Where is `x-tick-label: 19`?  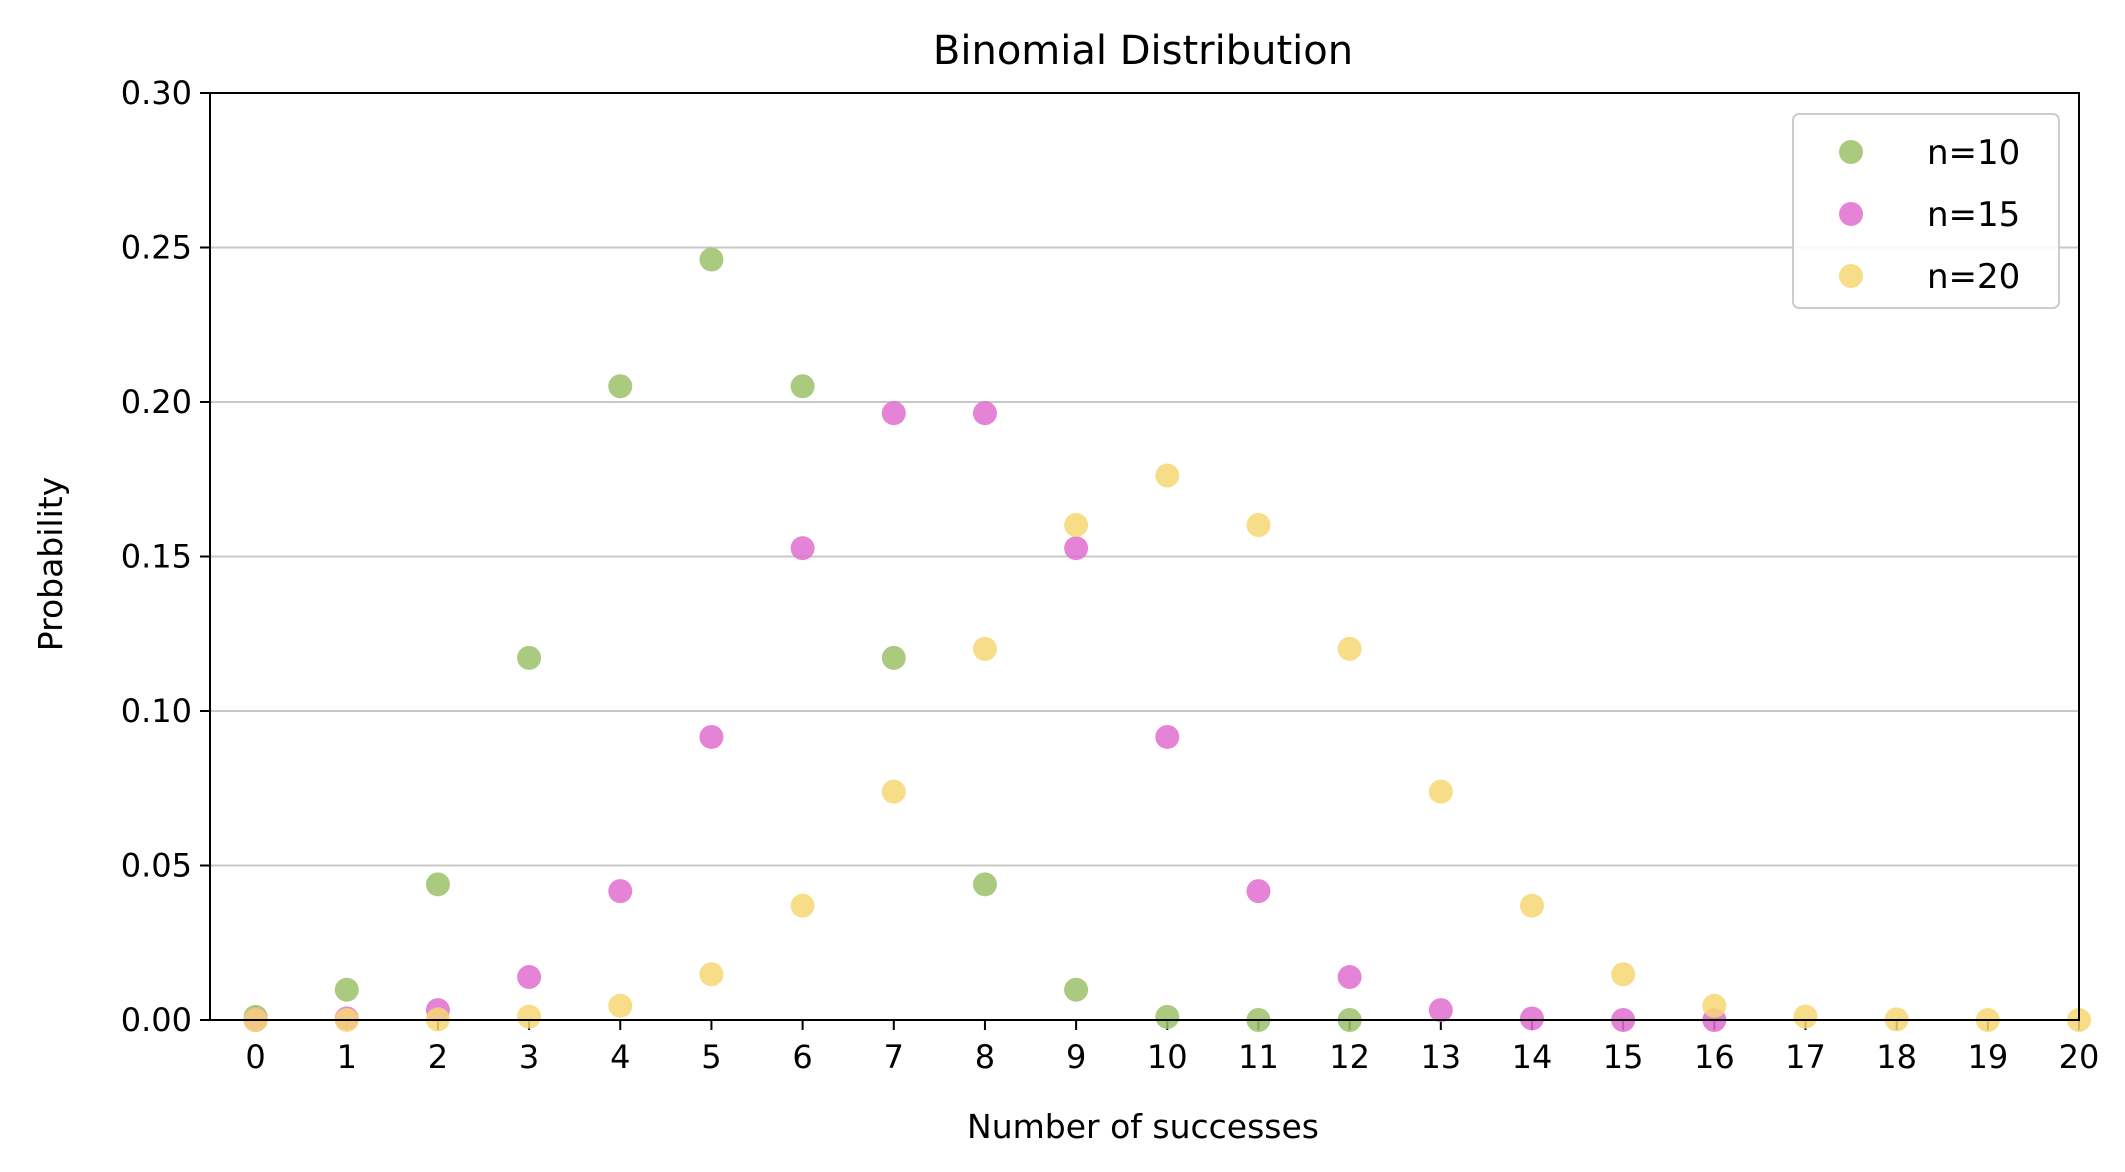
x-tick-label: 19 is located at coordinates (1987, 1057).